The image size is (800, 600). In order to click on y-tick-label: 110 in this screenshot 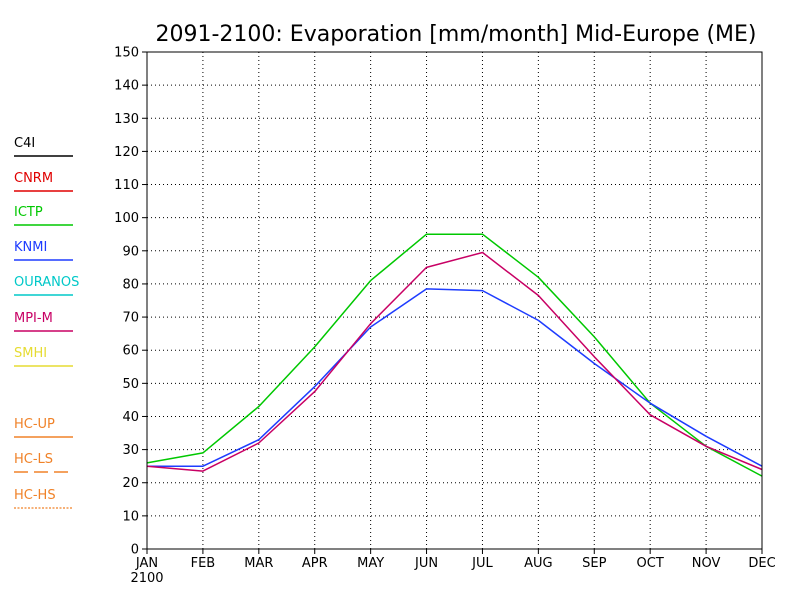, I will do `click(126, 185)`.